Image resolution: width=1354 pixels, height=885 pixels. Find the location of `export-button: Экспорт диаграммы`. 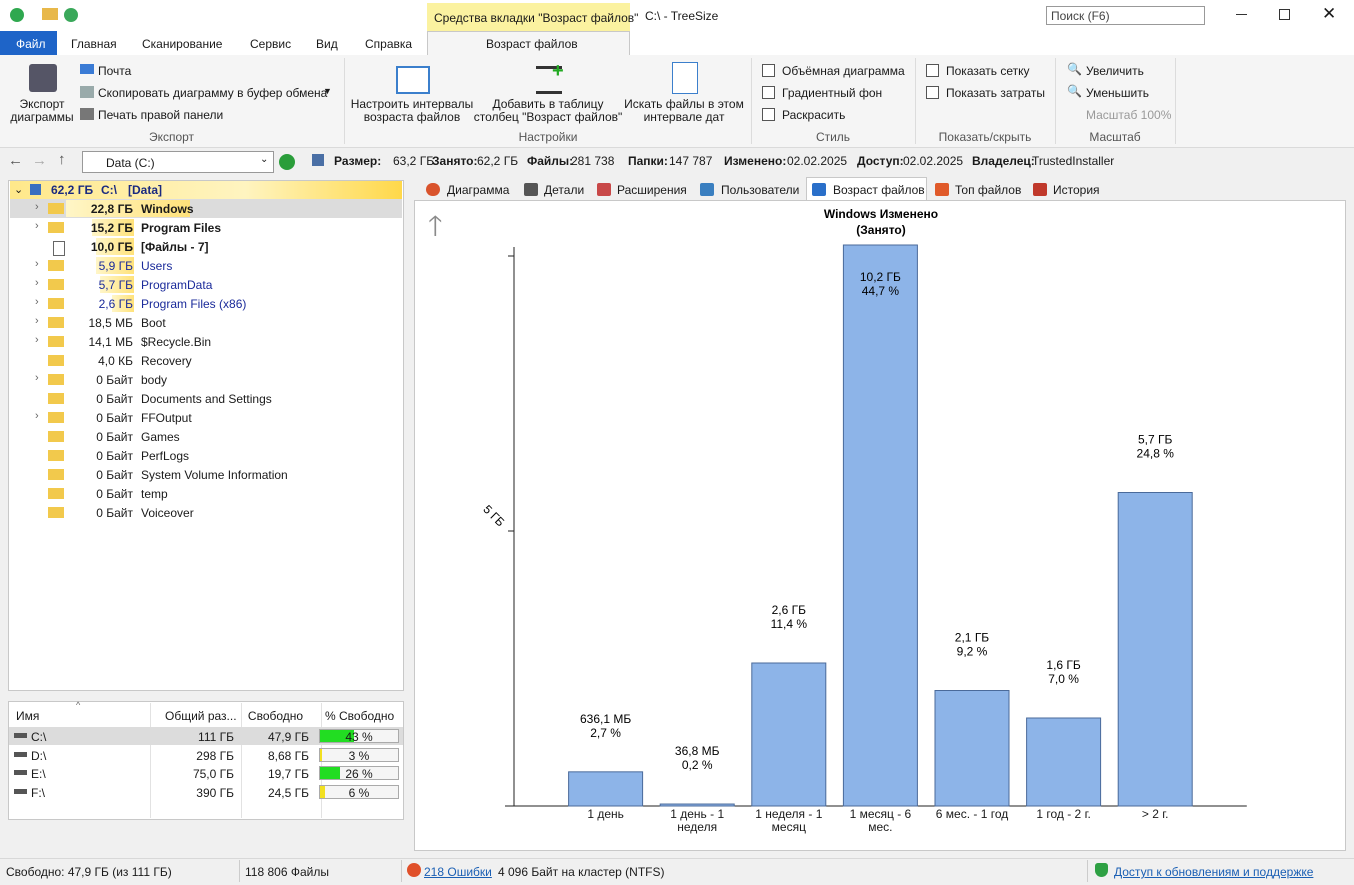

export-button: Экспорт диаграммы is located at coordinates (42, 110).